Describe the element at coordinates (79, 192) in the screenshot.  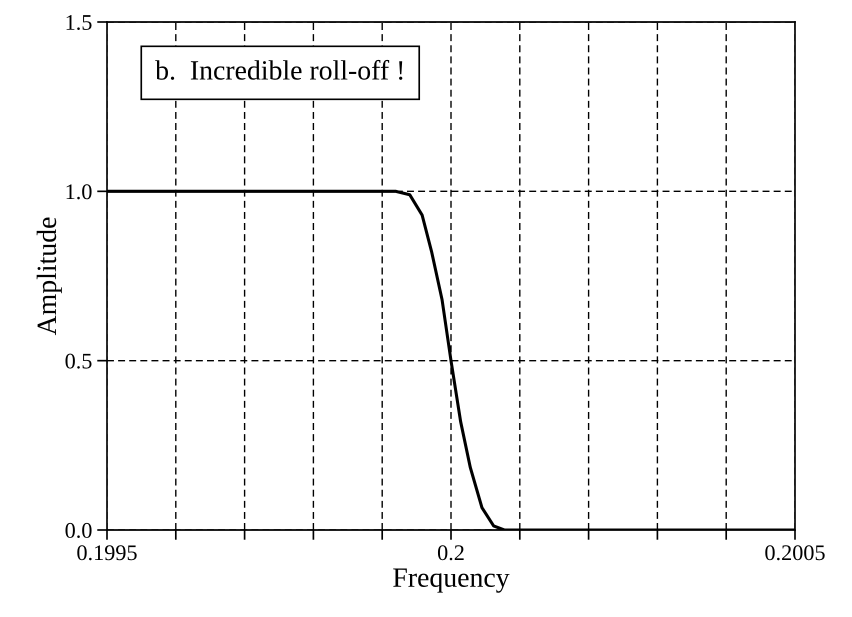
I see `y-tick-label: 1.0` at that location.